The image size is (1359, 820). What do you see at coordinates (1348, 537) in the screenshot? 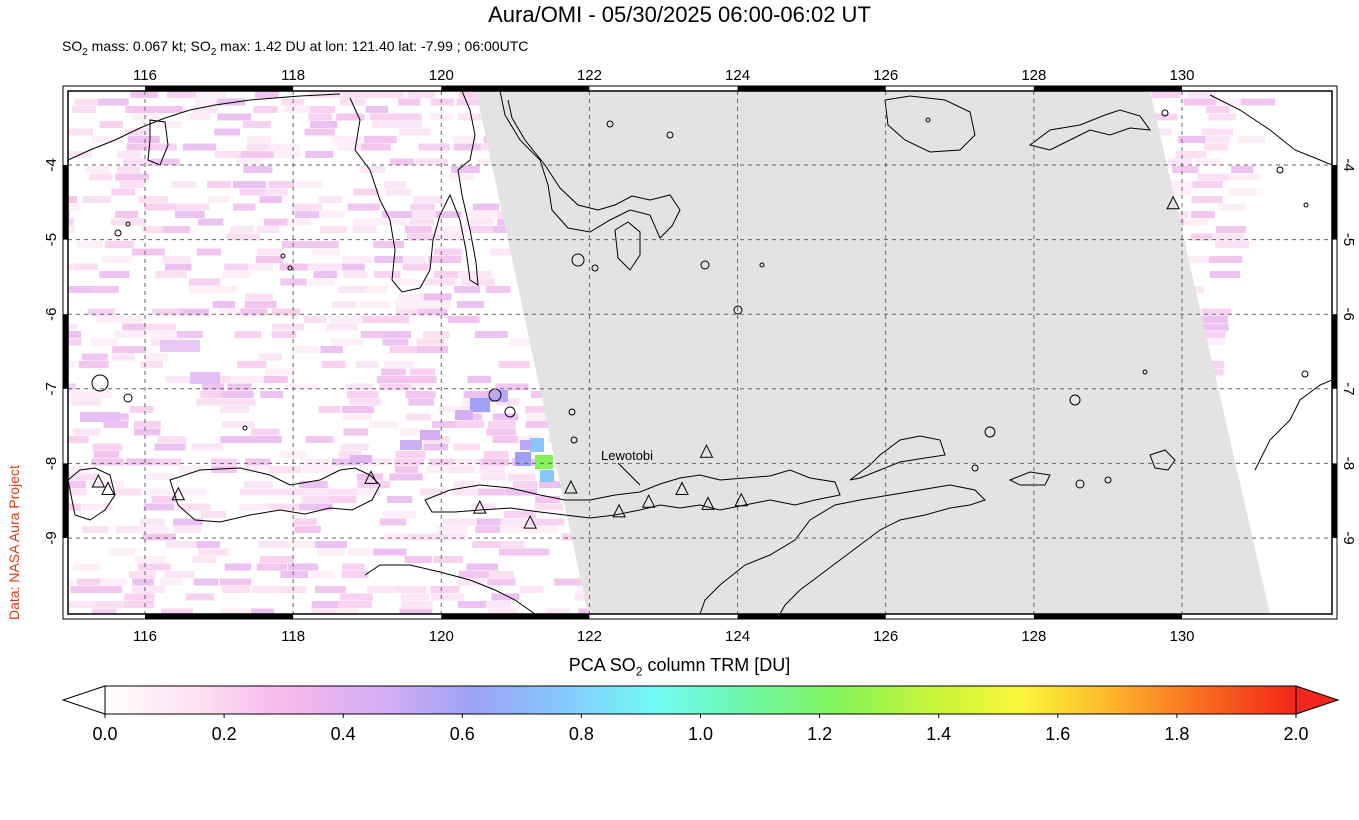
I see `lat-tick-label-right: -9` at bounding box center [1348, 537].